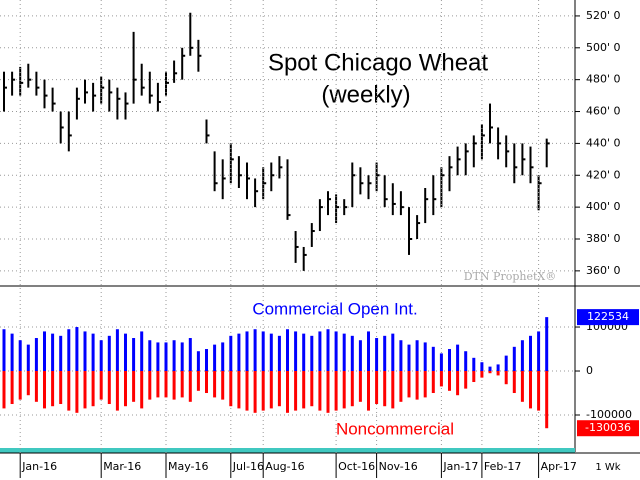 The width and height of the screenshot is (640, 480). Describe the element at coordinates (39, 466) in the screenshot. I see `x-tick-label: Jan-16` at that location.